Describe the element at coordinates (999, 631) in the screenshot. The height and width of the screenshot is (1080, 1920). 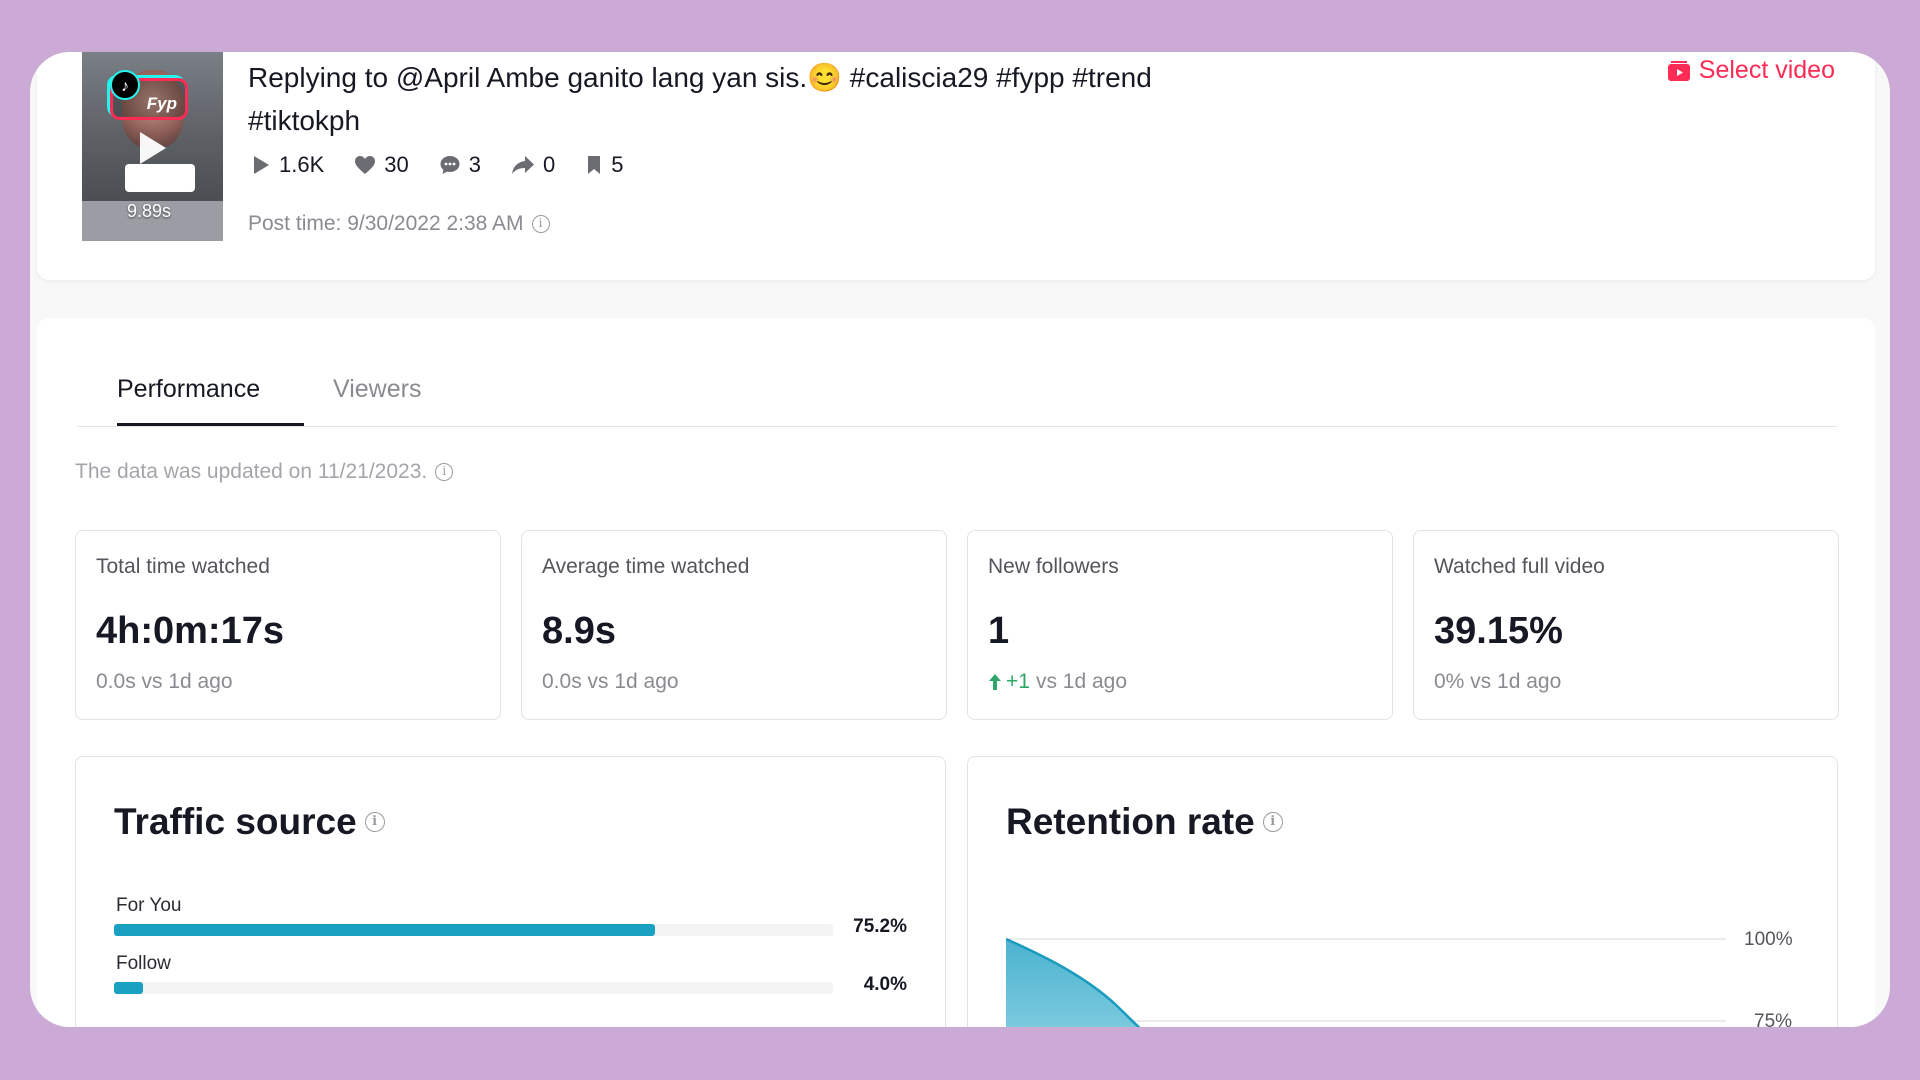
I see `metric-value: 1` at that location.